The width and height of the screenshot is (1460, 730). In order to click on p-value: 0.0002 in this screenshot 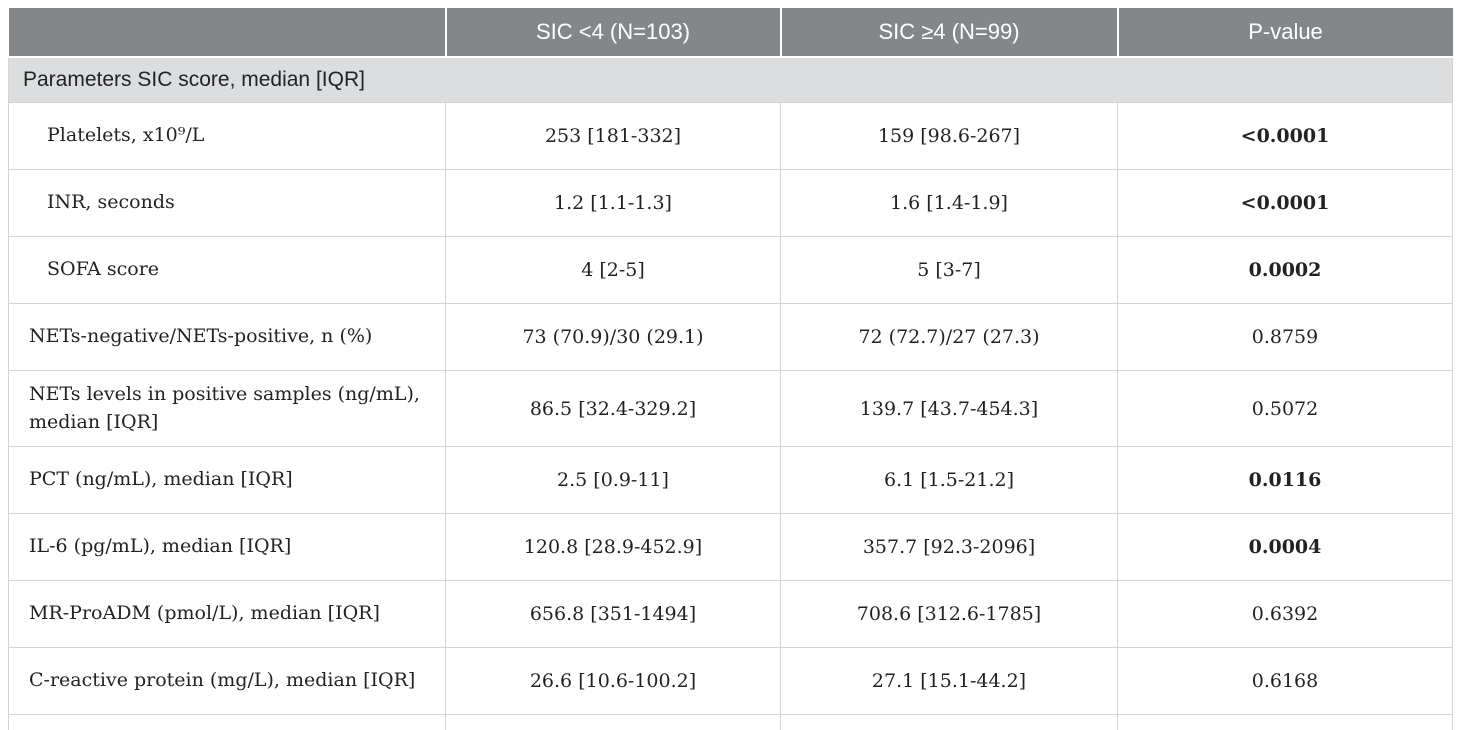, I will do `click(1285, 270)`.